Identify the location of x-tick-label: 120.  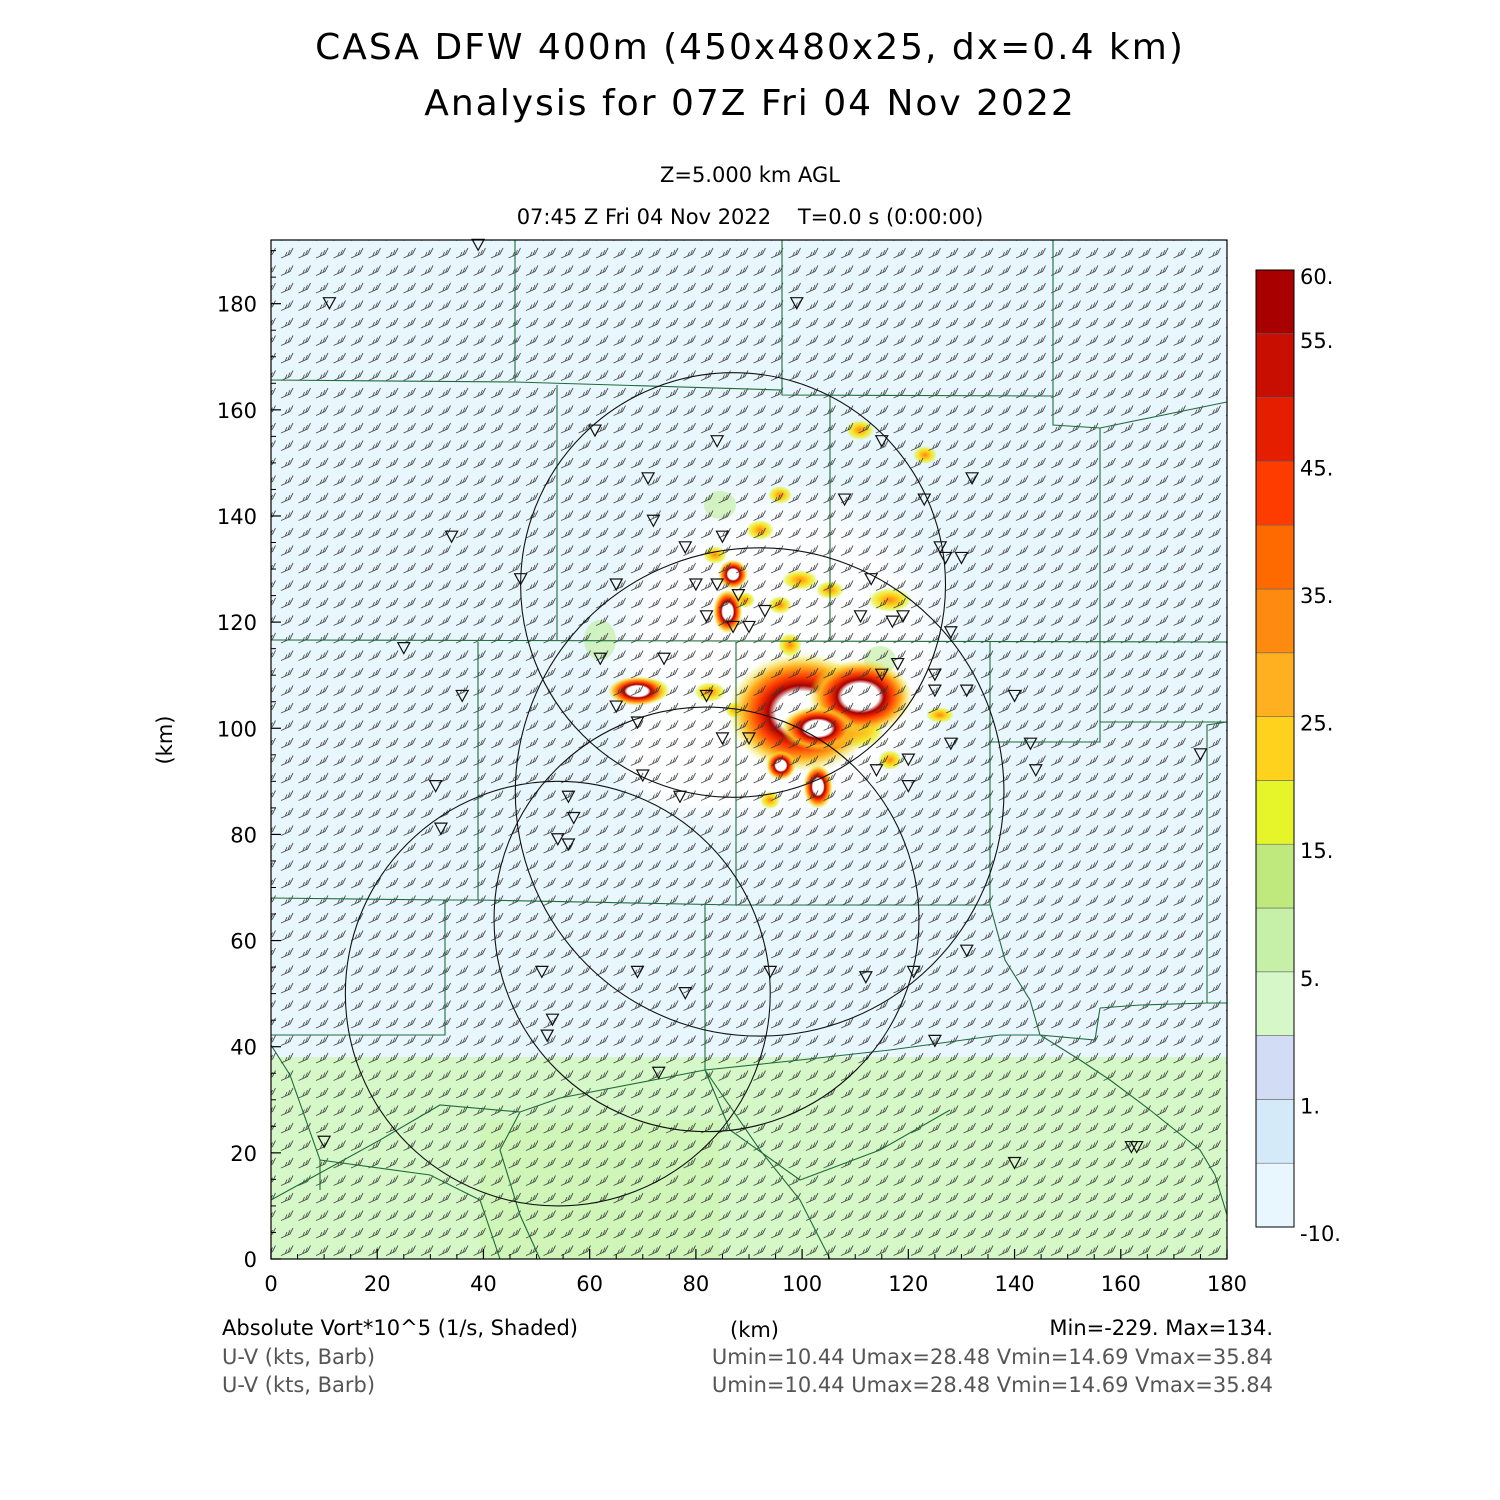
(908, 1284).